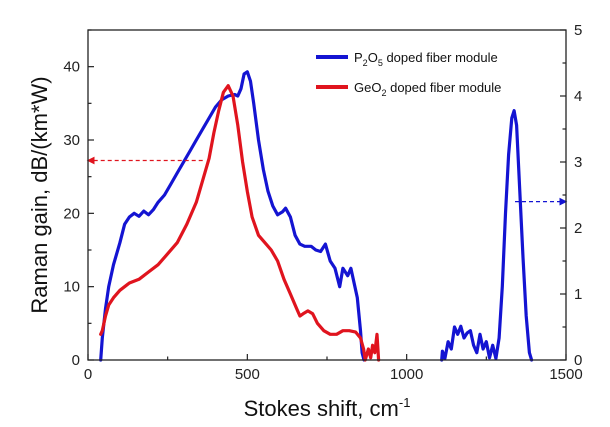  What do you see at coordinates (406, 374) in the screenshot?
I see `x-tick-label-1000: 1000` at bounding box center [406, 374].